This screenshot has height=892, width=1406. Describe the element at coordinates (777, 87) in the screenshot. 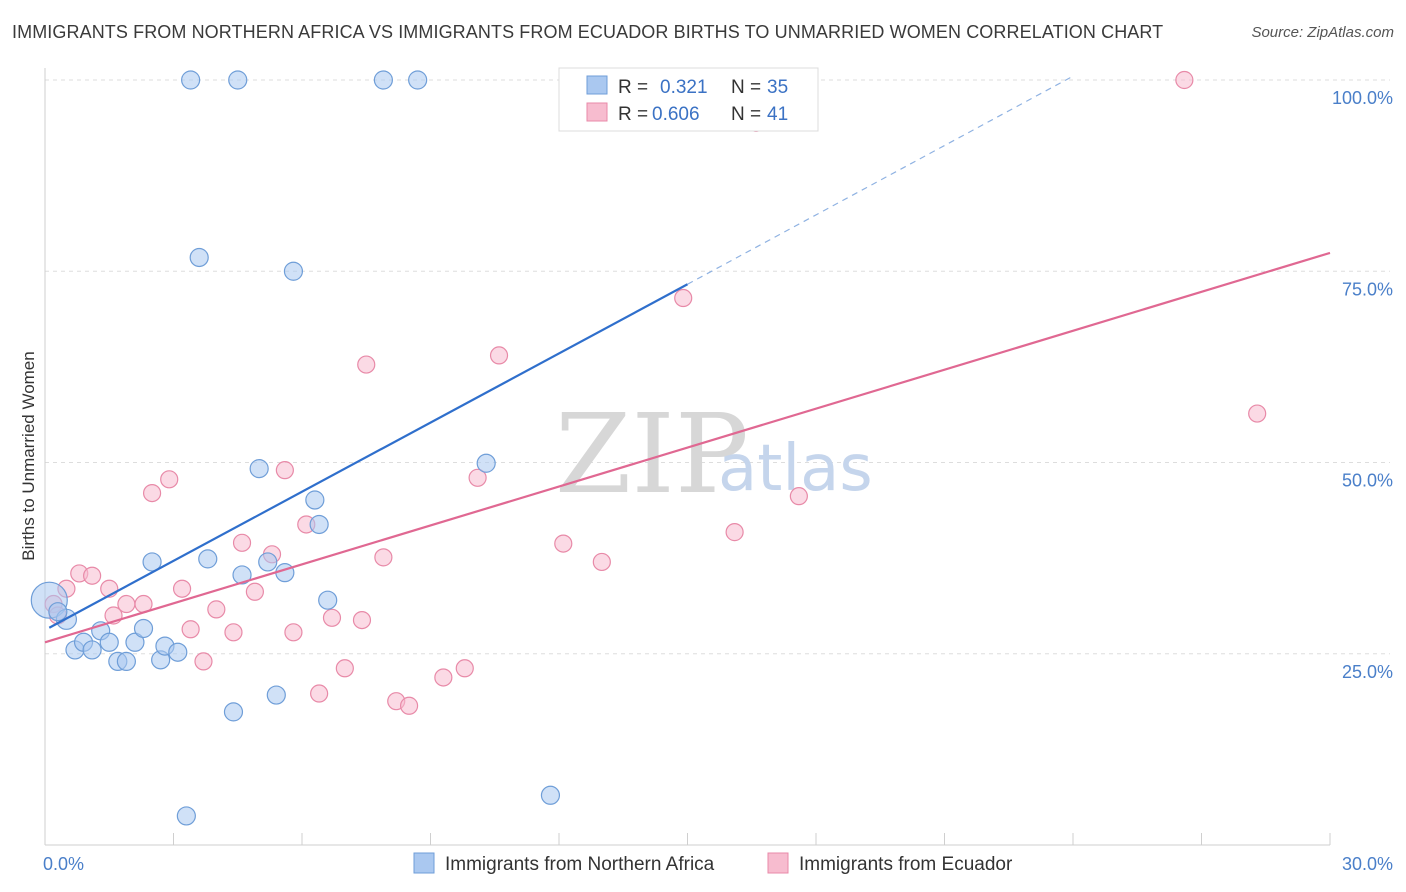

I see `legend-n-value-1: 35` at that location.